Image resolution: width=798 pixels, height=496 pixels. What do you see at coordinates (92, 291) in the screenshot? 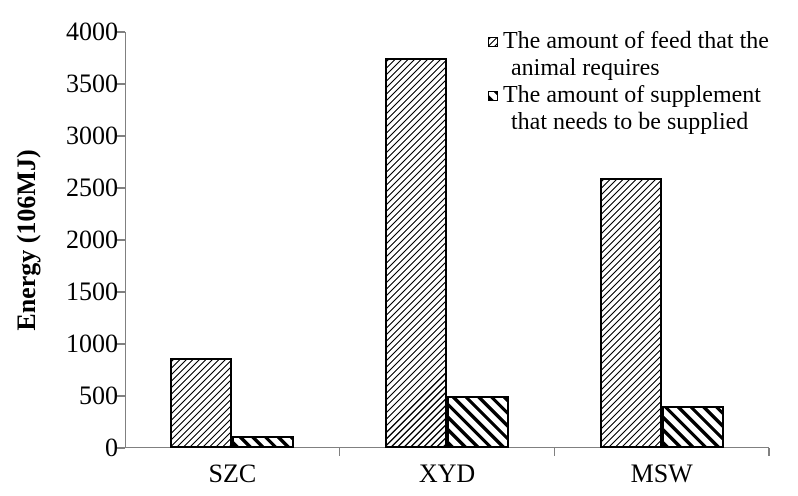
I see `y-tick-label: 1500` at bounding box center [92, 291].